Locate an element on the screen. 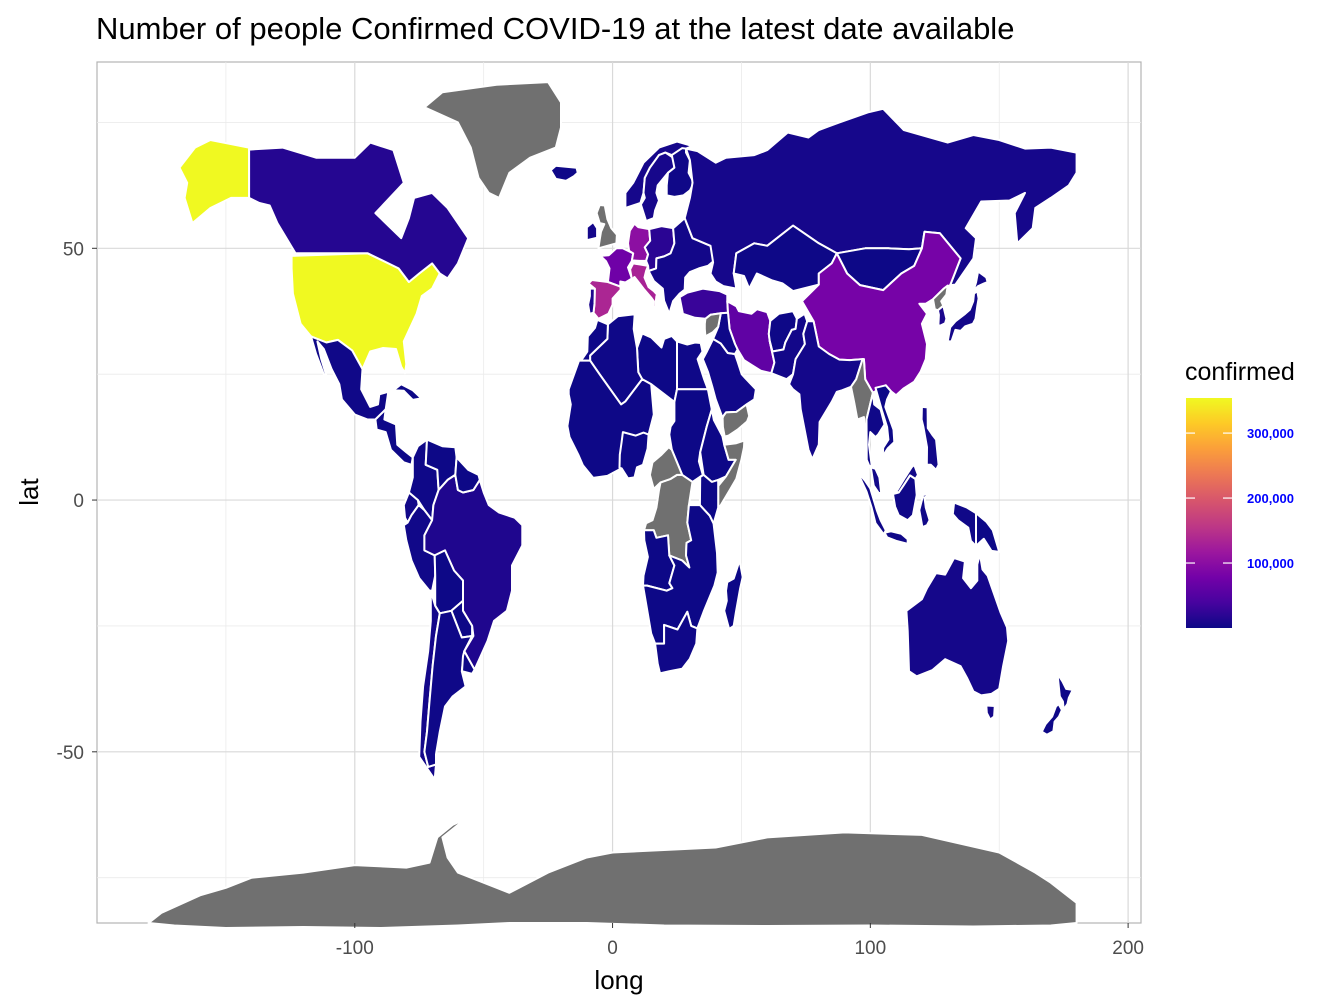 The image size is (1344, 1008). region-indonesia is located at coordinates (916, 508).